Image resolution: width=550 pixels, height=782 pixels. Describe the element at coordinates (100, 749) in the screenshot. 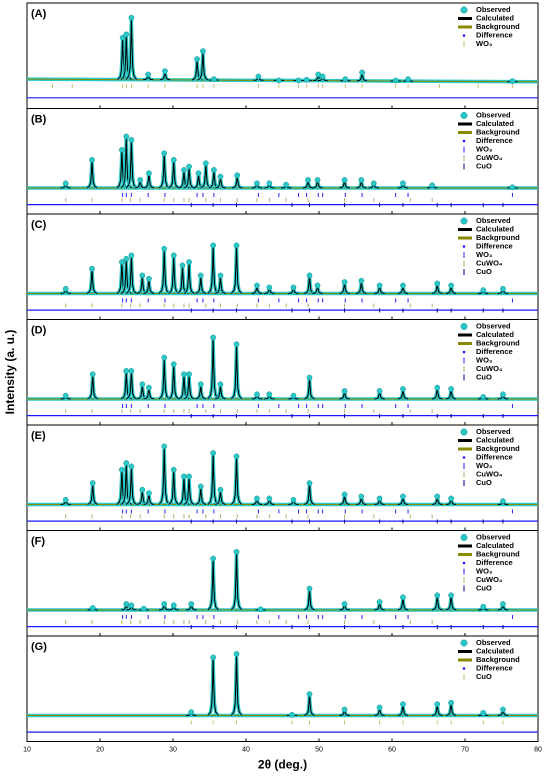

I see `x-tick-label: 20` at that location.